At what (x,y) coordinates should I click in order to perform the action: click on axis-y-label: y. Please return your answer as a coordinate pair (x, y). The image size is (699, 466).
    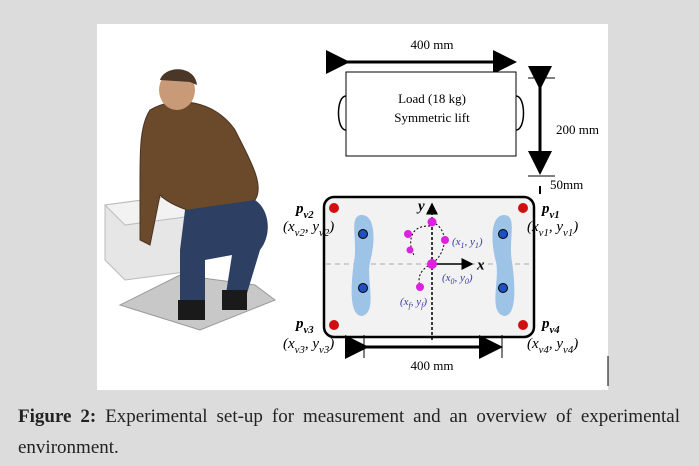
    Looking at the image, I should click on (420, 206).